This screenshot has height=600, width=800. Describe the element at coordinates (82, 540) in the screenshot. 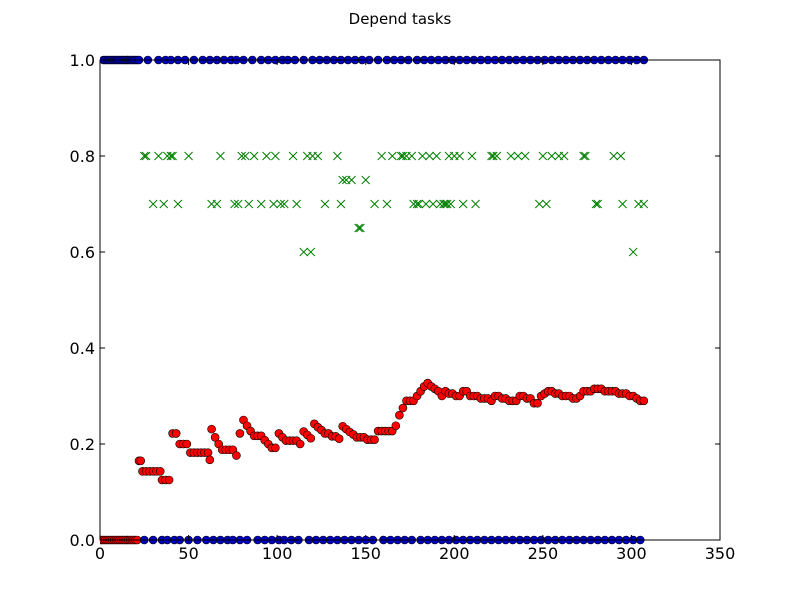

I see `y-tick-label: 0.0` at that location.